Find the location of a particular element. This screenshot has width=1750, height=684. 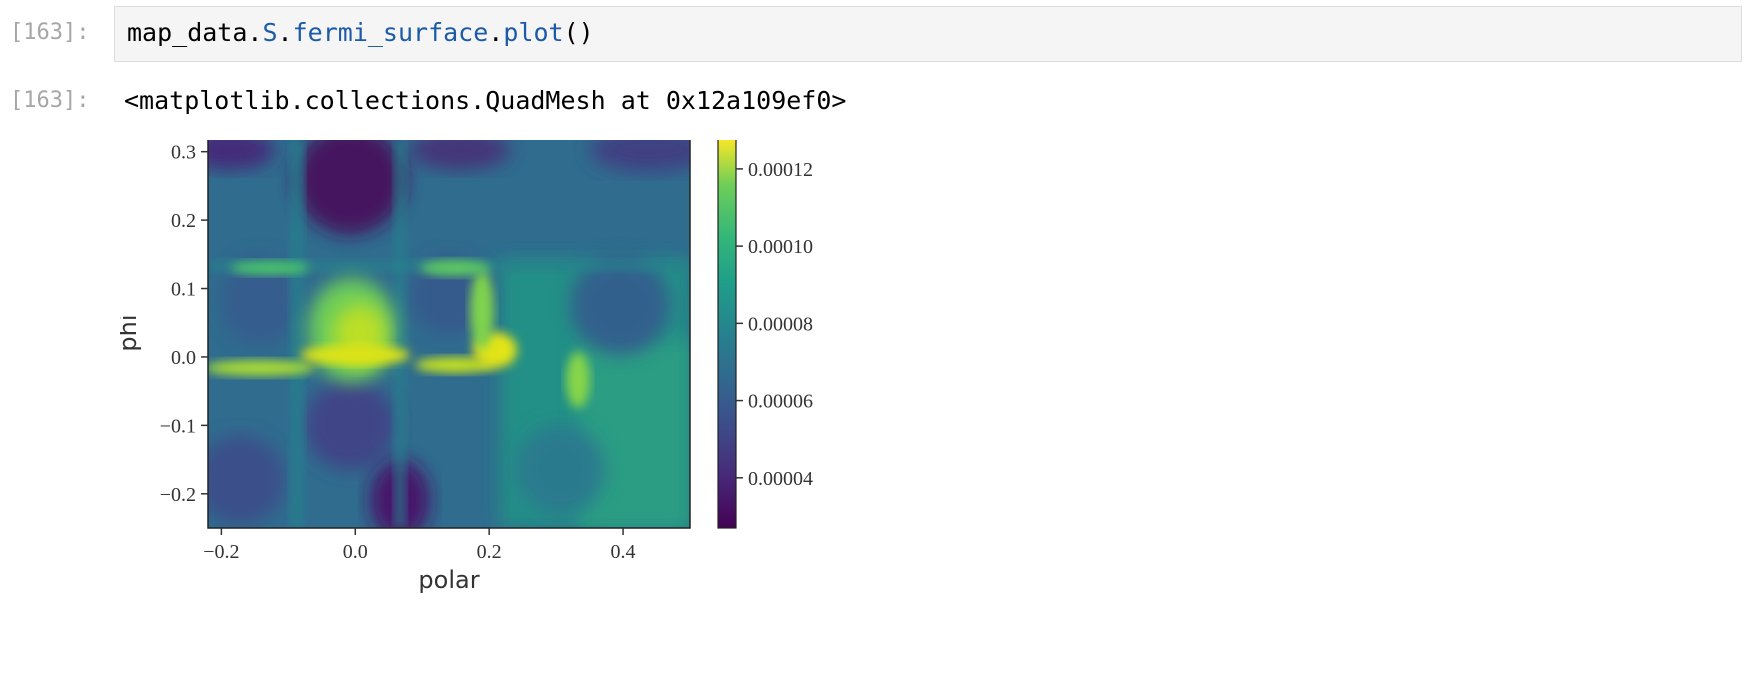

colorbar-tick-label: 0.00006 is located at coordinates (780, 402).